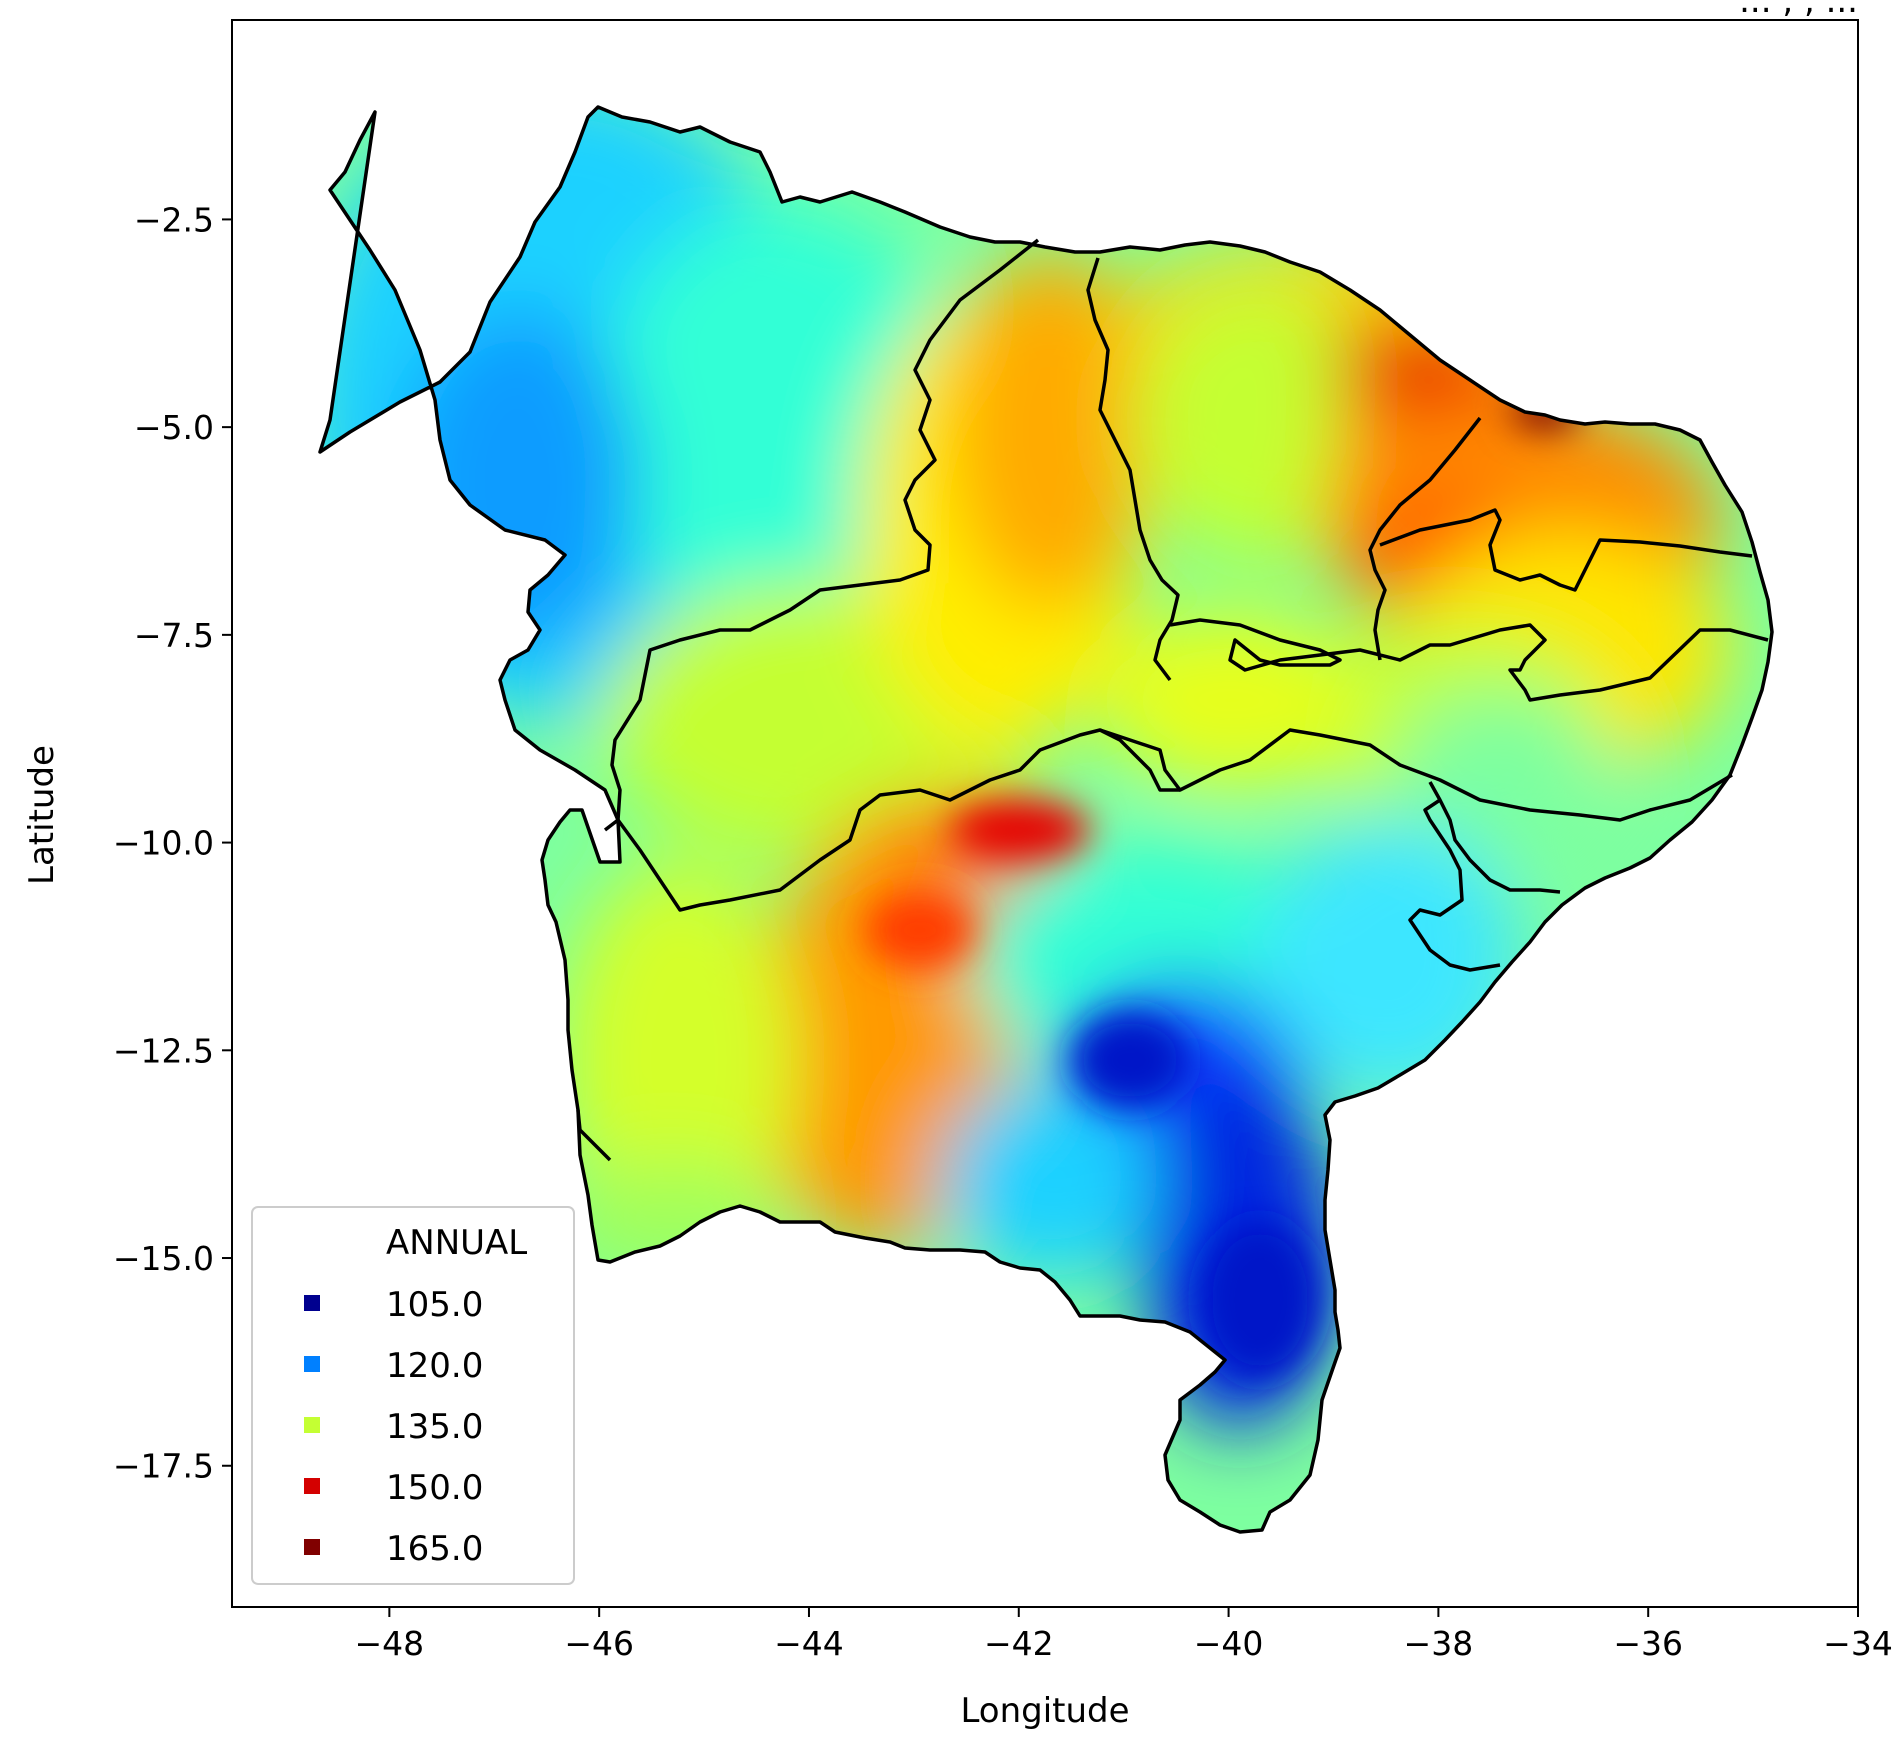  I want to click on x-tick-label: −46, so click(599, 1643).